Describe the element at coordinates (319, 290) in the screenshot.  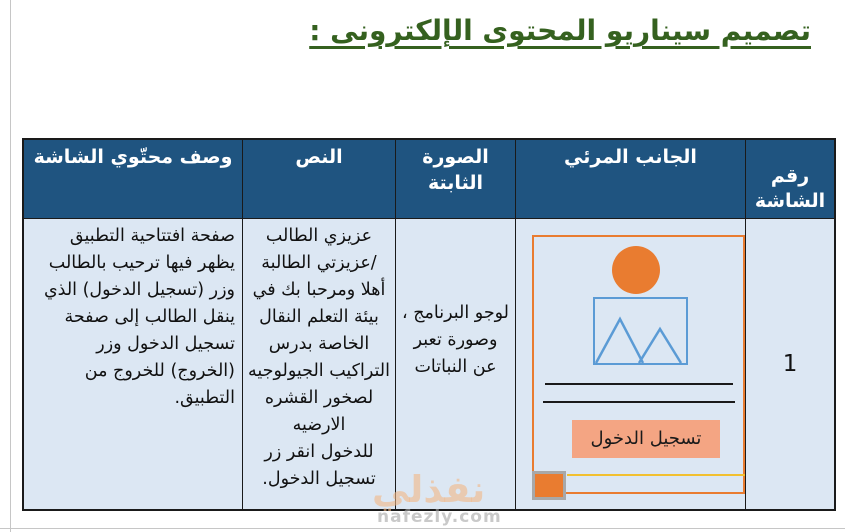
I see `text-line: أهلا ومرحبا بك في` at that location.